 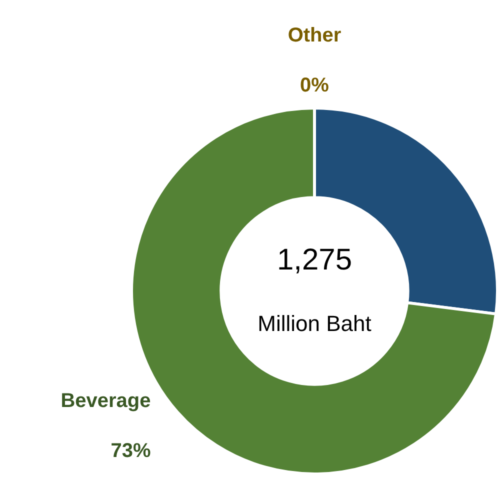 What do you see at coordinates (105, 401) in the screenshot?
I see `slice-label: Beverage` at bounding box center [105, 401].